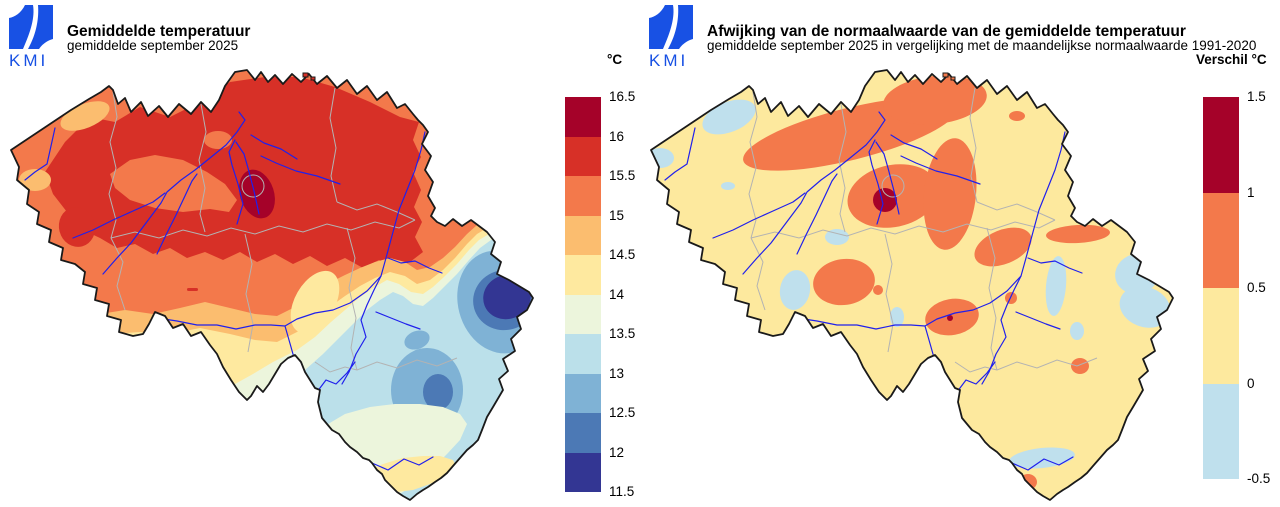 Image resolution: width=1280 pixels, height=507 pixels. Describe the element at coordinates (617, 294) in the screenshot. I see `legend-tick-label: 14` at that location.